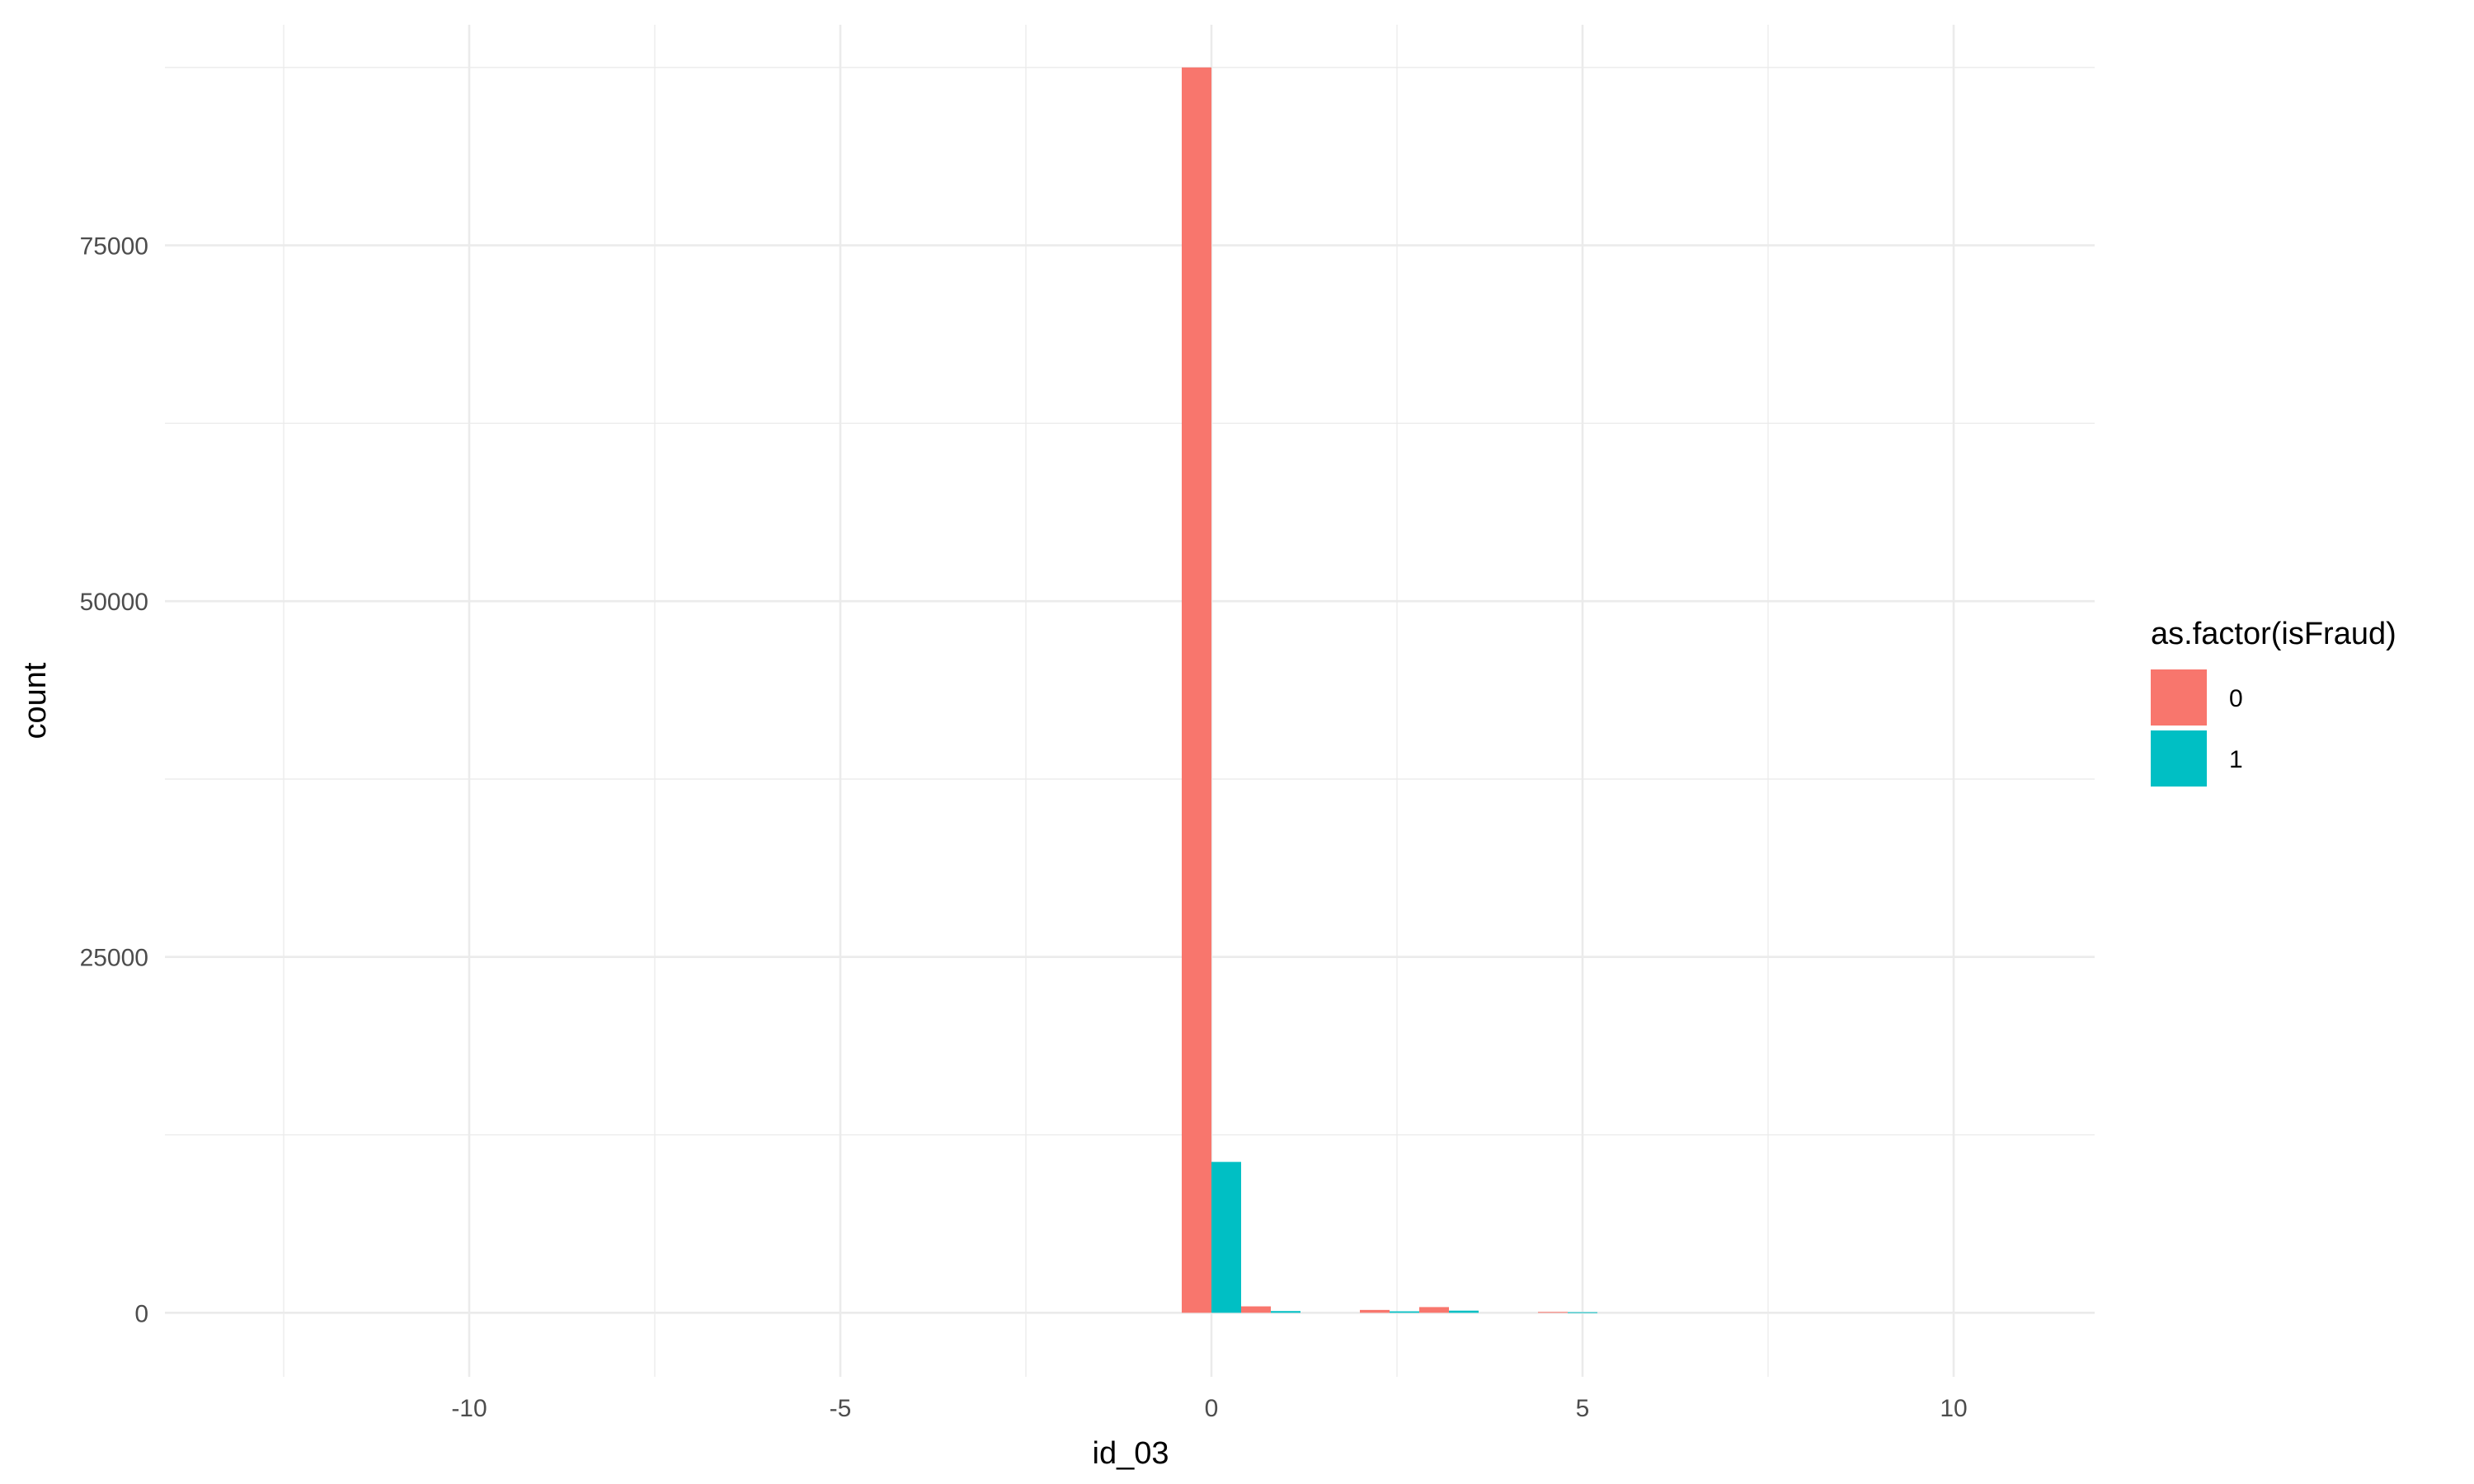 This screenshot has height=1484, width=2474. Describe the element at coordinates (1953, 1408) in the screenshot. I see `x-tick-label: 10` at that location.